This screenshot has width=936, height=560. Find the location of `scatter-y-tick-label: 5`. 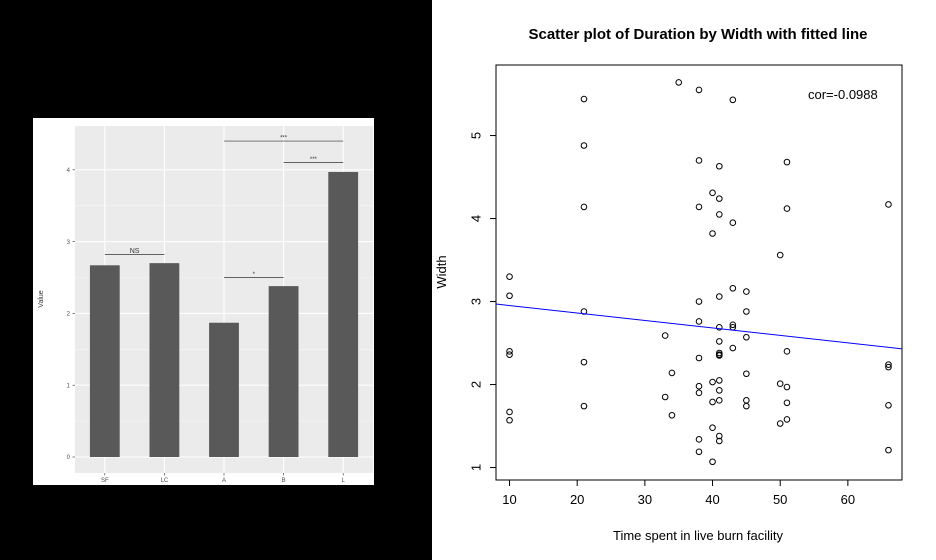

scatter-y-tick-label: 5 is located at coordinates (476, 135).